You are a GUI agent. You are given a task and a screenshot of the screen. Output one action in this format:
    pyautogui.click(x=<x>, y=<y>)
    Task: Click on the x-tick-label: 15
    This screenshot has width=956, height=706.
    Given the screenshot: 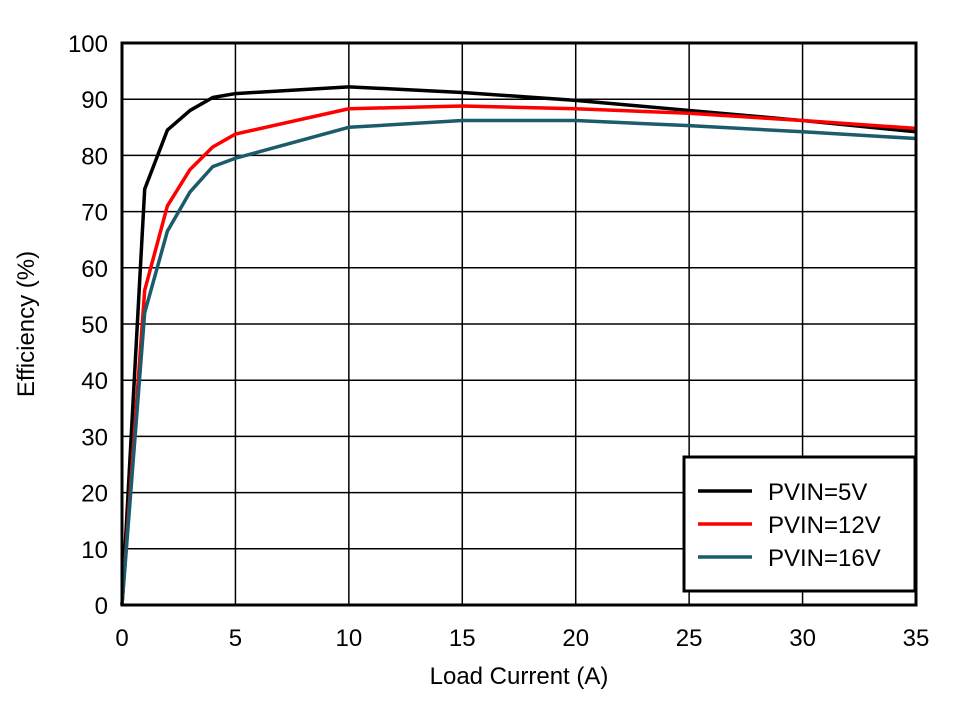 What is the action you would take?
    pyautogui.click(x=462, y=638)
    